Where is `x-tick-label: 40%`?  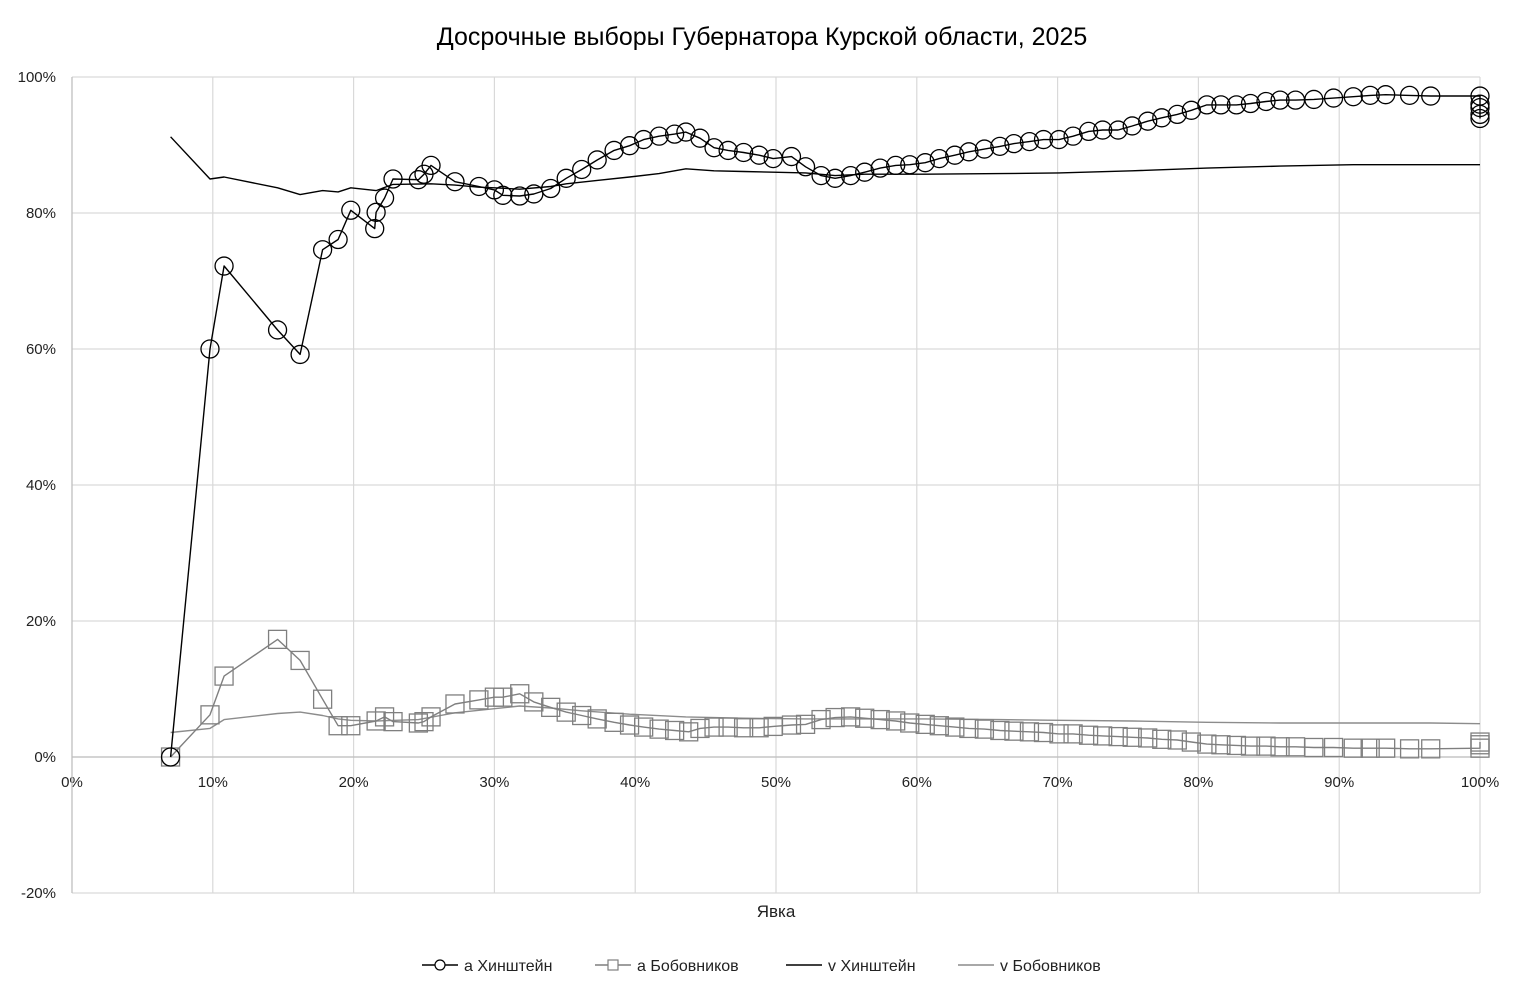
x-tick-label: 40% is located at coordinates (635, 782).